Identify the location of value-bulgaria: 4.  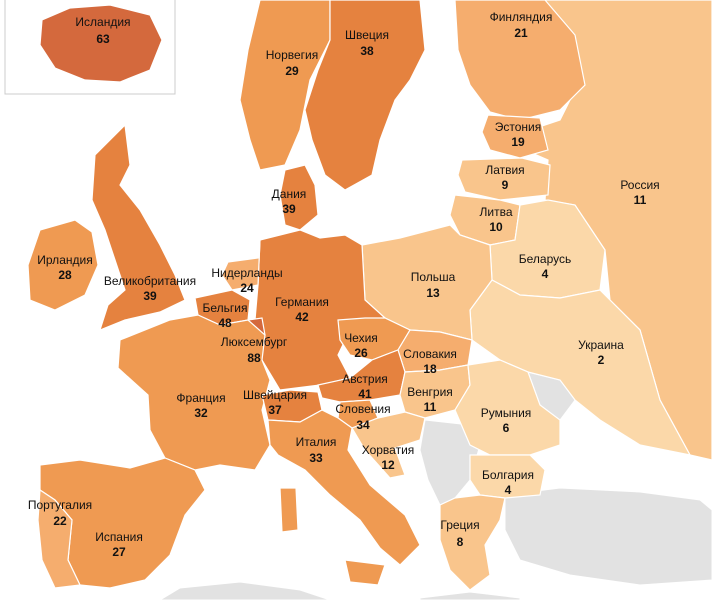
(508, 490).